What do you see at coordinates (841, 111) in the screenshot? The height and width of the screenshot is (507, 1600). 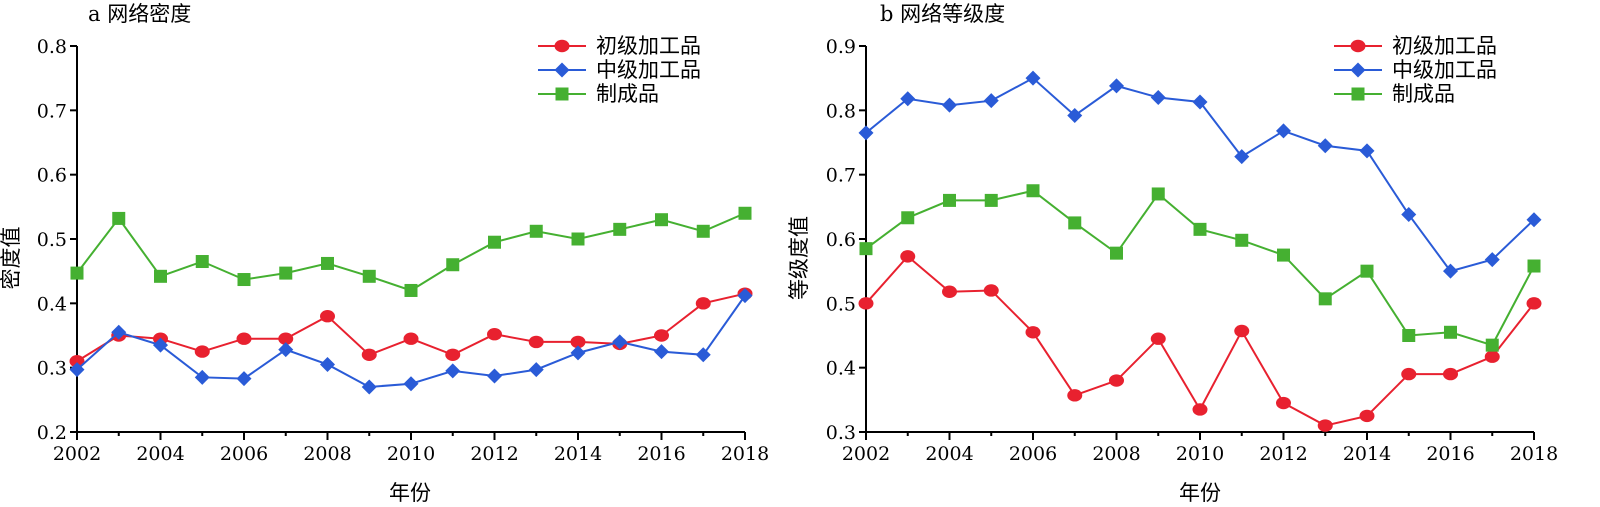 I see `y-tick-label: 0.8` at bounding box center [841, 111].